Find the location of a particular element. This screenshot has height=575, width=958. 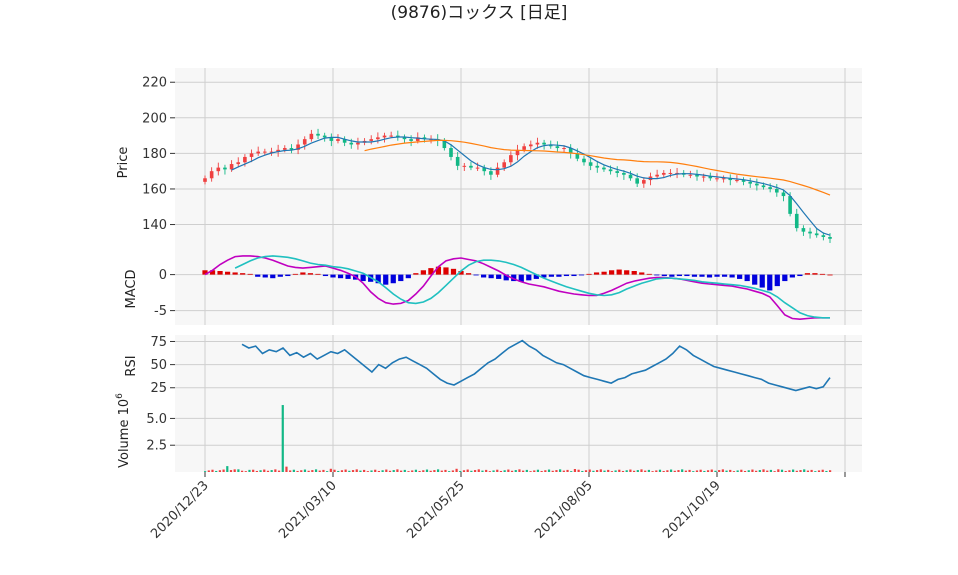

price-ytick-label: 140 is located at coordinates (154, 225).